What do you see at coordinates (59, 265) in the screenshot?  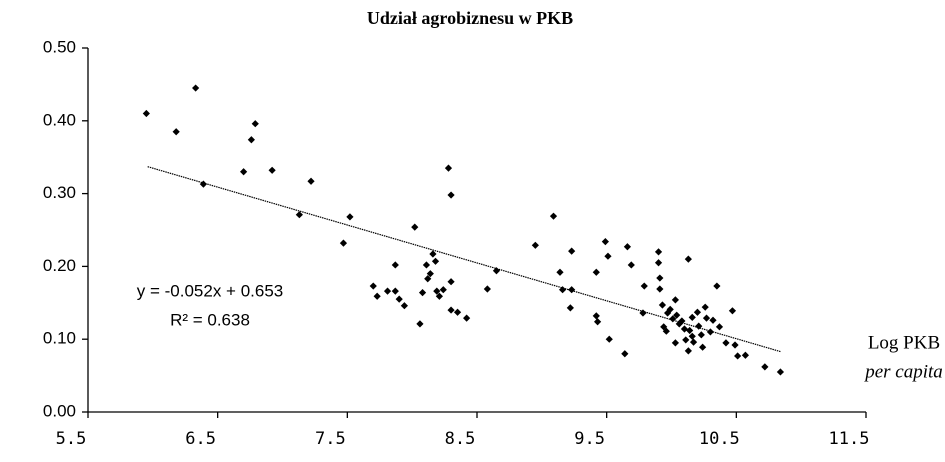 I see `y-tick-label: 0.20` at bounding box center [59, 265].